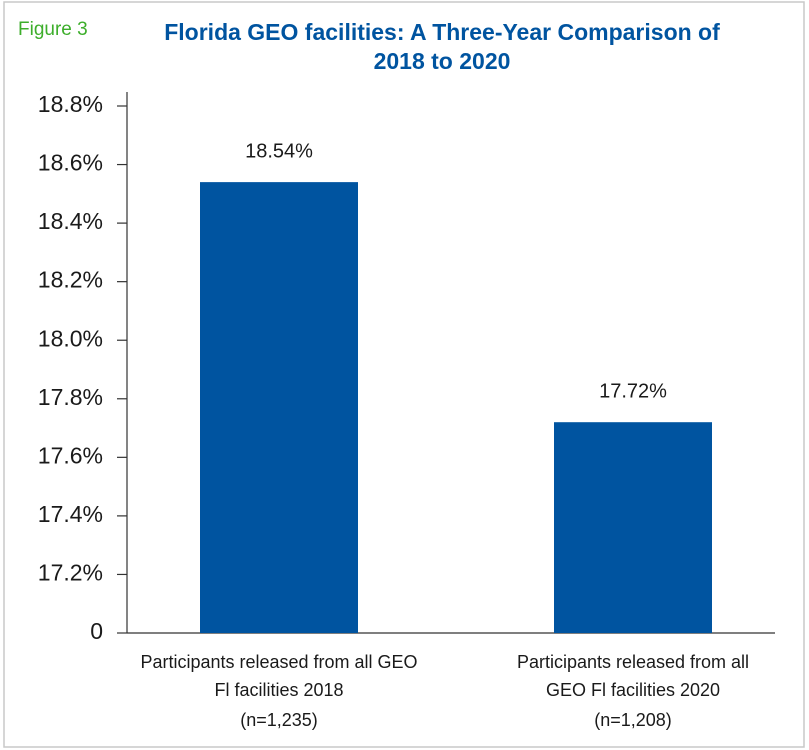 The height and width of the screenshot is (750, 809). I want to click on y-tick-label: 0, so click(96, 631).